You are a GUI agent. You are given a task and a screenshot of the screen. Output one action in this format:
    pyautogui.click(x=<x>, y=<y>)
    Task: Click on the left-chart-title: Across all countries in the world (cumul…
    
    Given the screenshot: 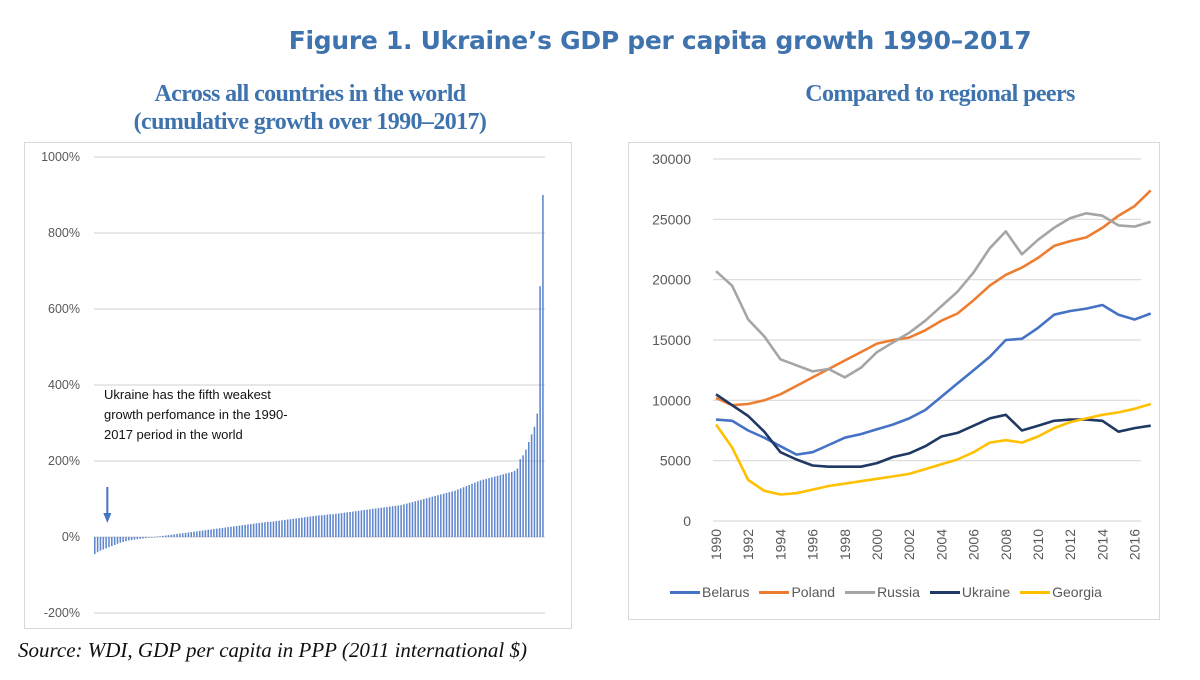 What is the action you would take?
    pyautogui.click(x=310, y=108)
    